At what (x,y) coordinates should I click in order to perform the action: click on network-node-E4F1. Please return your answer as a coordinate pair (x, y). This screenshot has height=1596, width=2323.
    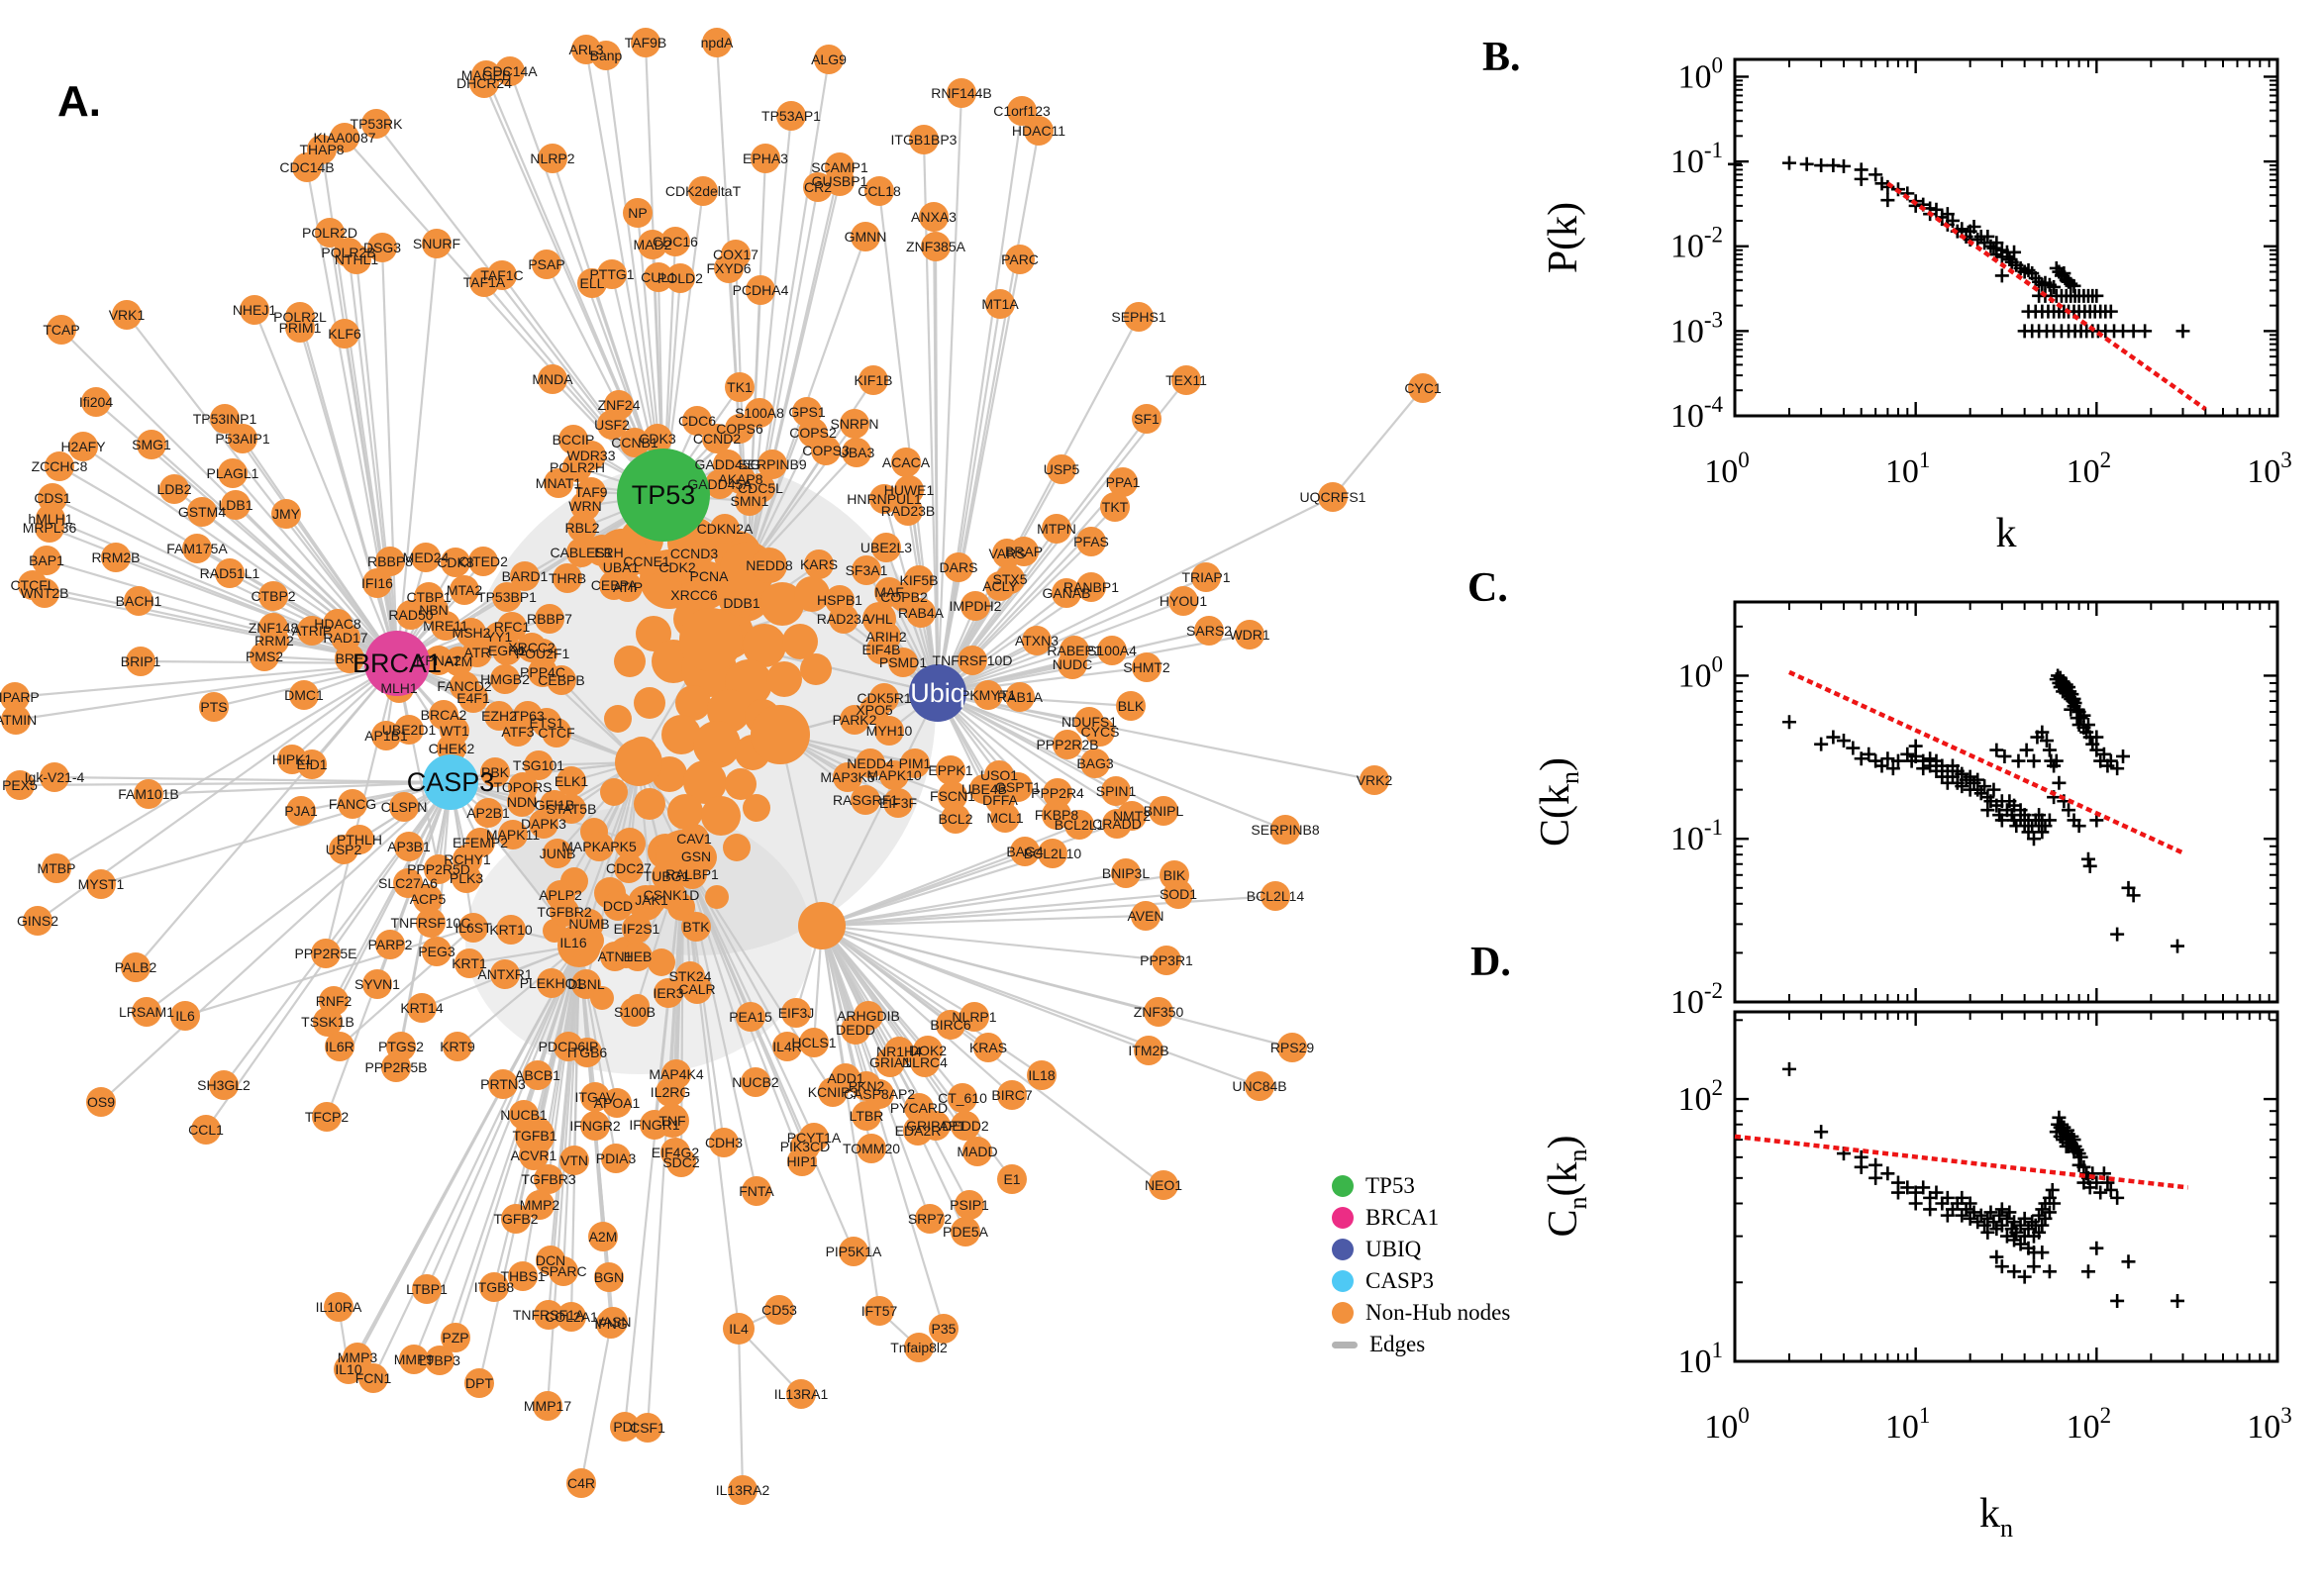
    Looking at the image, I should click on (473, 698).